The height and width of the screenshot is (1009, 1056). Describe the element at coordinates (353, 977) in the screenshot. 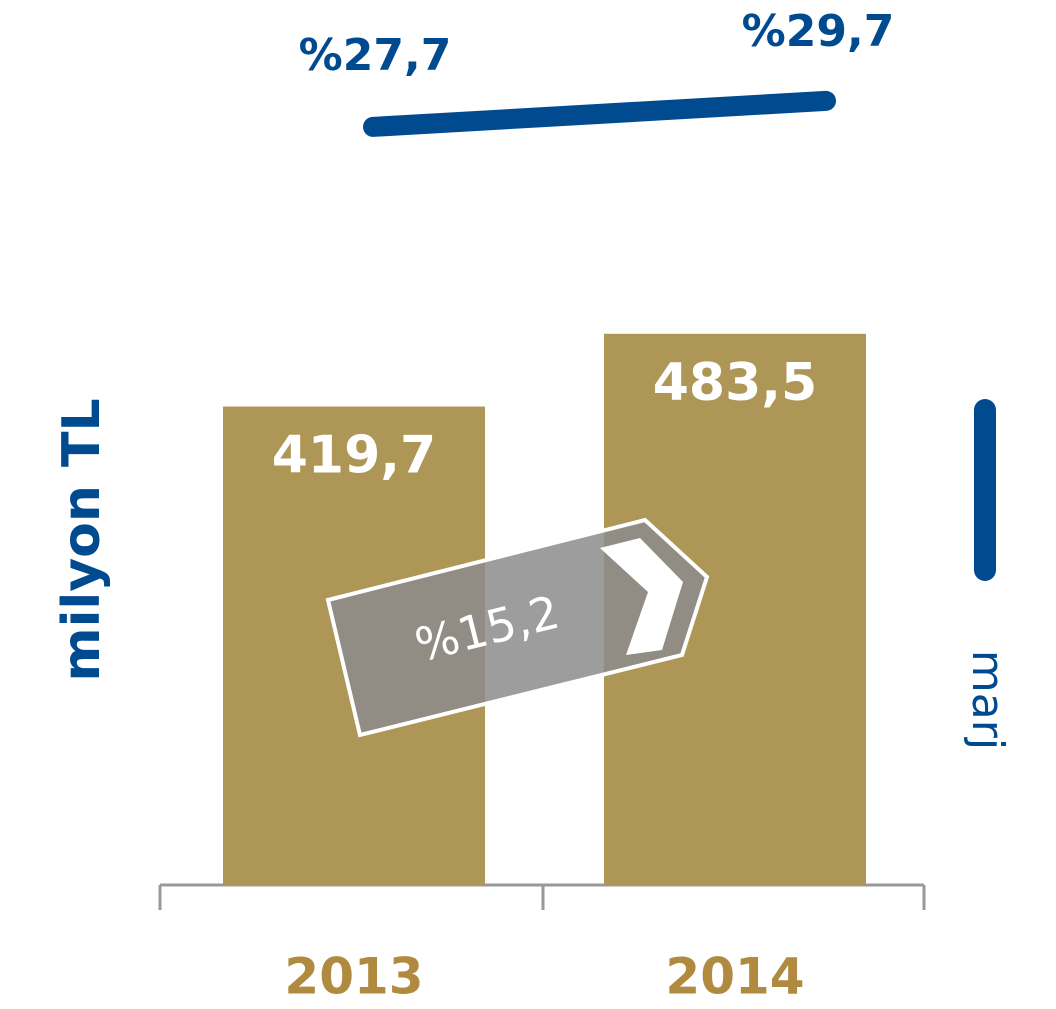

I see `x-tick-label: 2013` at that location.